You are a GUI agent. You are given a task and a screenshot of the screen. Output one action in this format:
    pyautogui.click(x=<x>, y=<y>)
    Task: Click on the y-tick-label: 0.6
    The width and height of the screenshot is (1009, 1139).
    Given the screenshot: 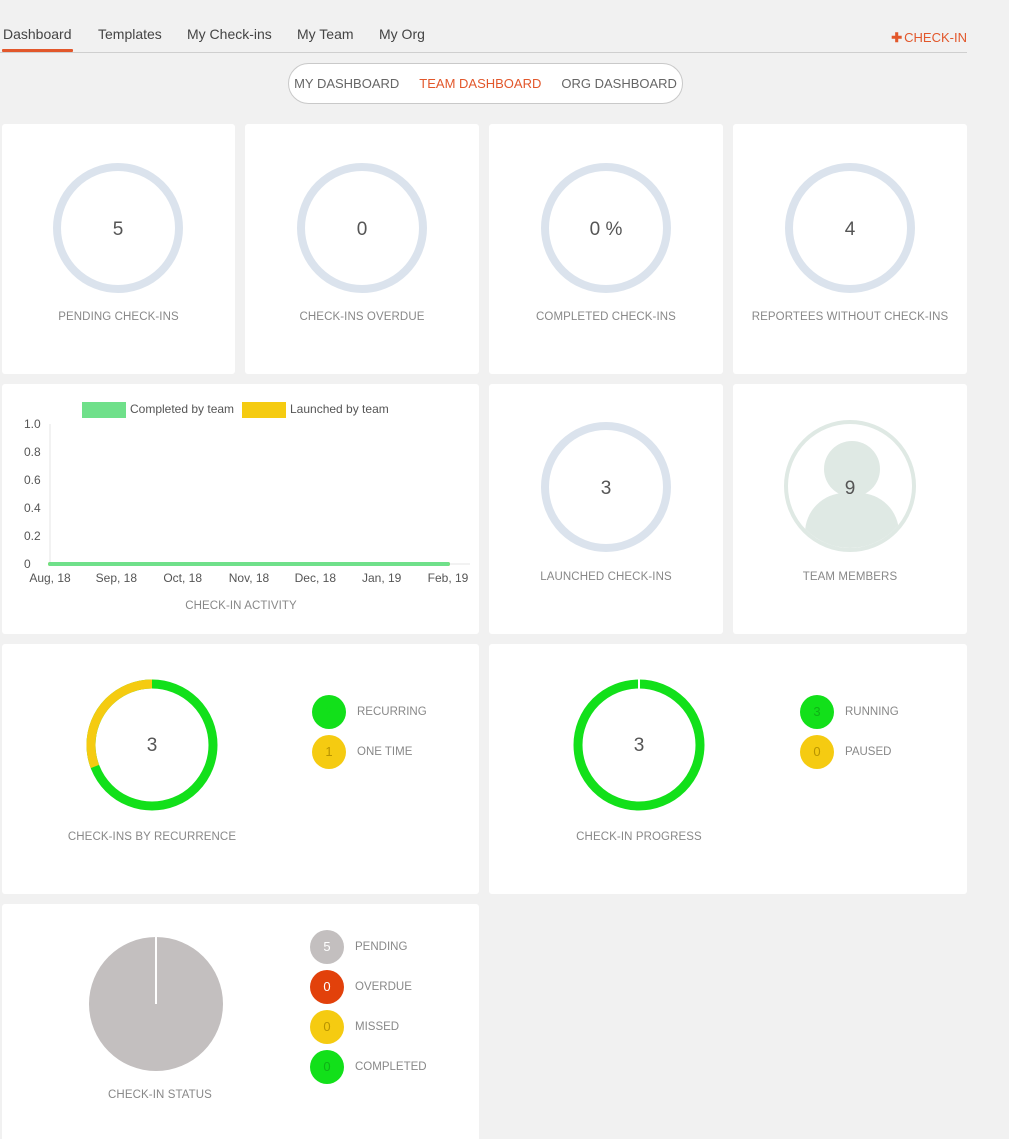 What is the action you would take?
    pyautogui.click(x=32, y=480)
    